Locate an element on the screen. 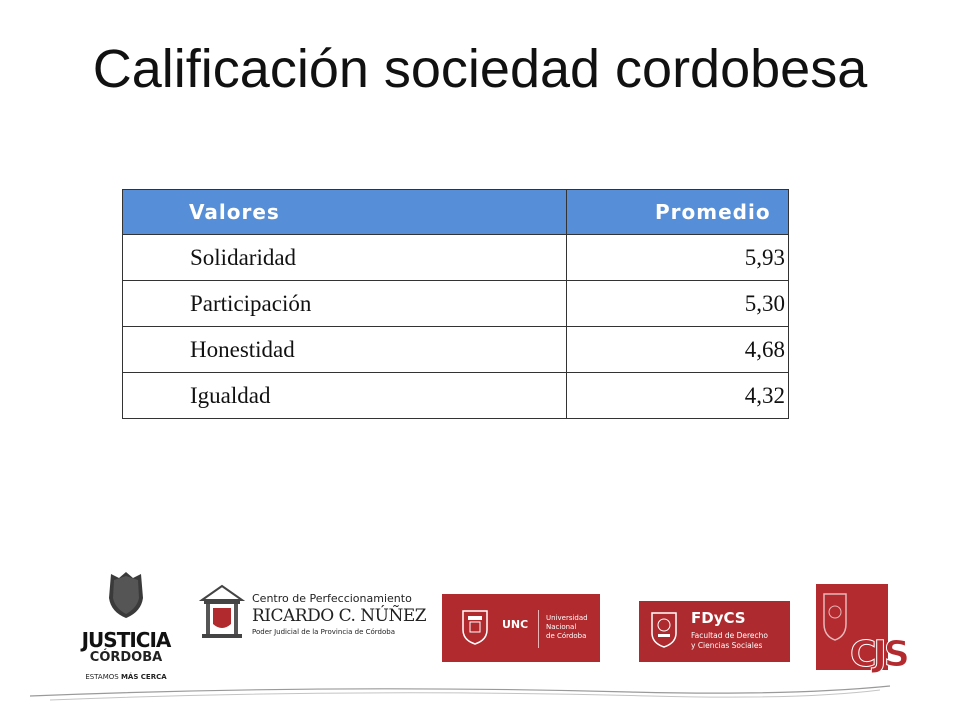  fdycs-name: Facultad de Derecho y Ciencias Sociales is located at coordinates (730, 640).